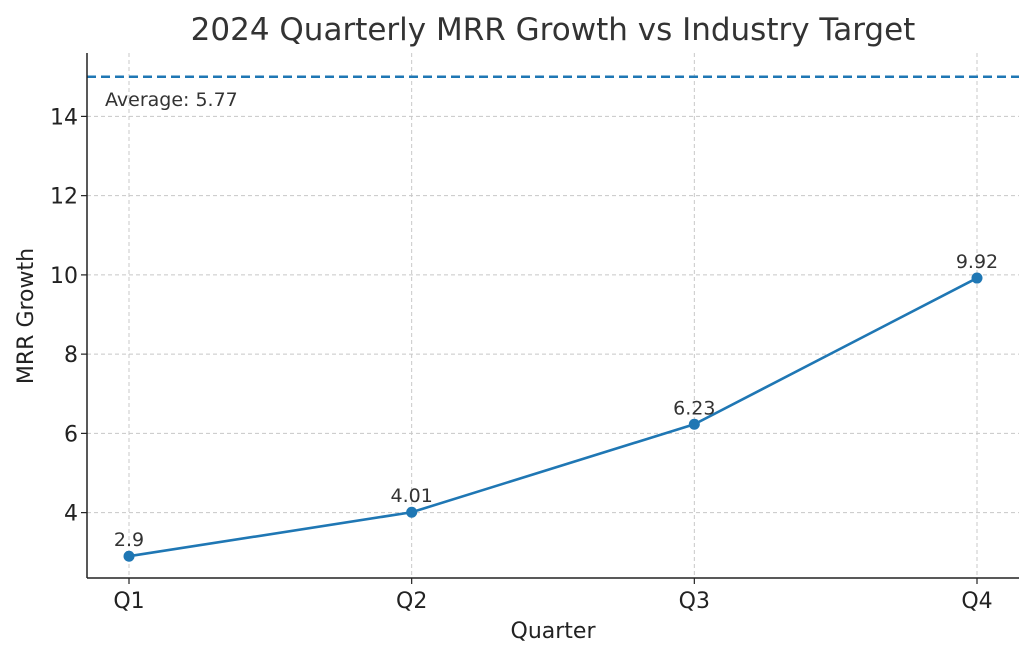 Image resolution: width=1034 pixels, height=658 pixels. What do you see at coordinates (128, 601) in the screenshot?
I see `x-tick-label: Q1` at bounding box center [128, 601].